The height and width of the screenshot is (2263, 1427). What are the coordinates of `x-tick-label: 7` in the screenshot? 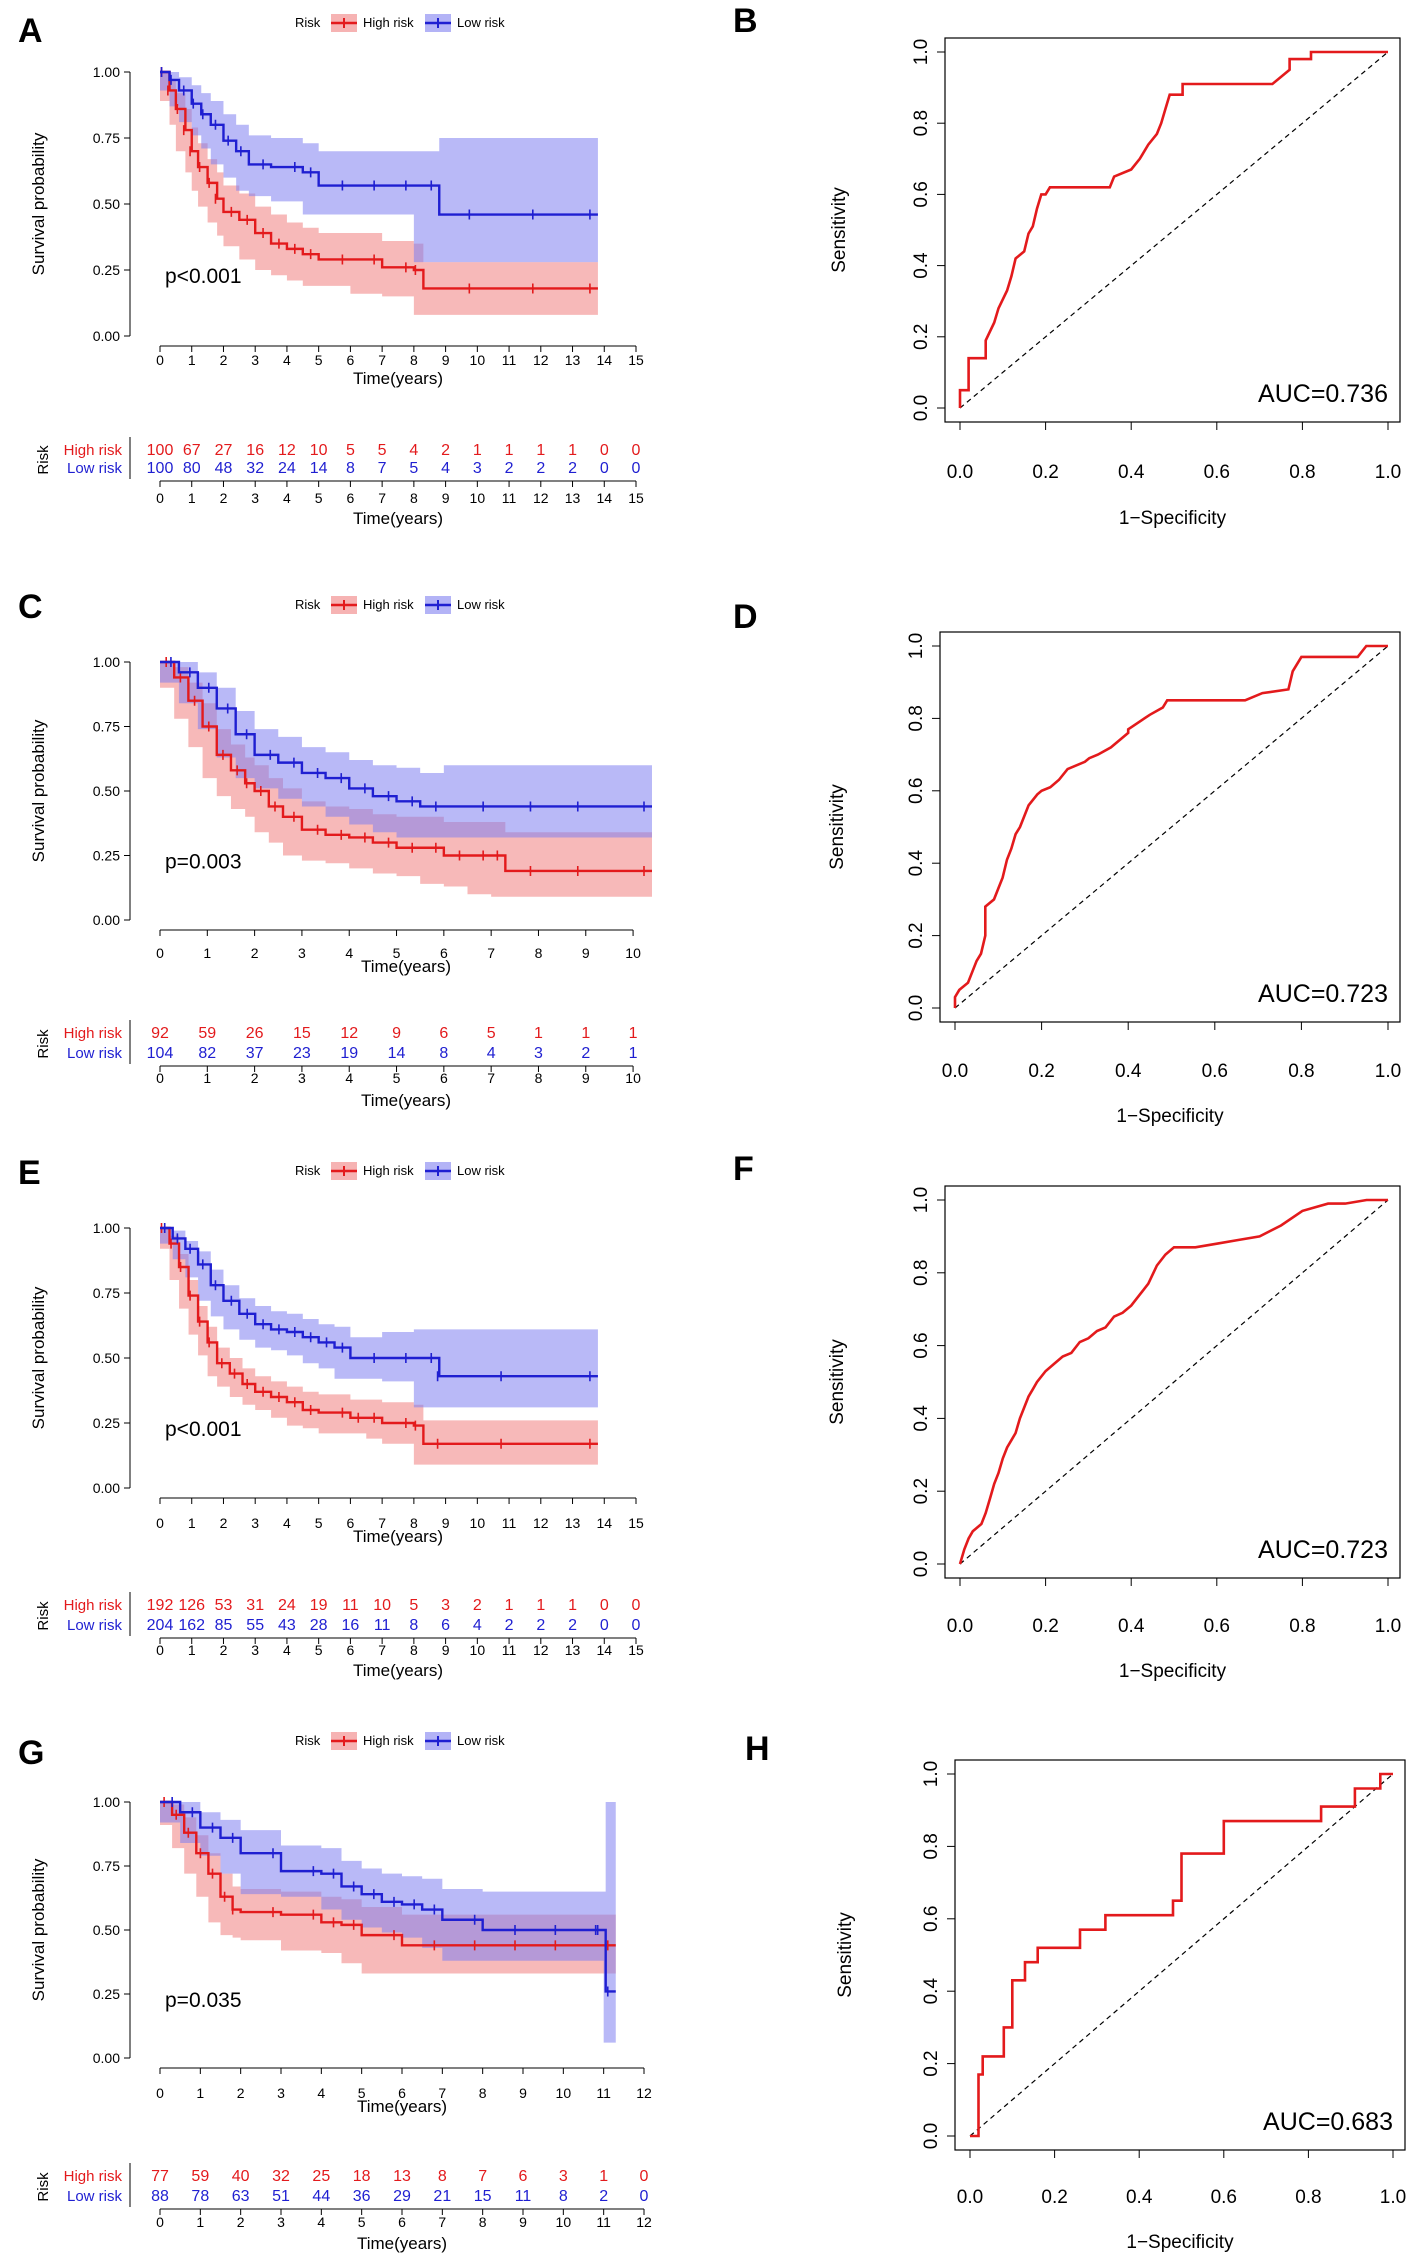 It's located at (382, 1523).